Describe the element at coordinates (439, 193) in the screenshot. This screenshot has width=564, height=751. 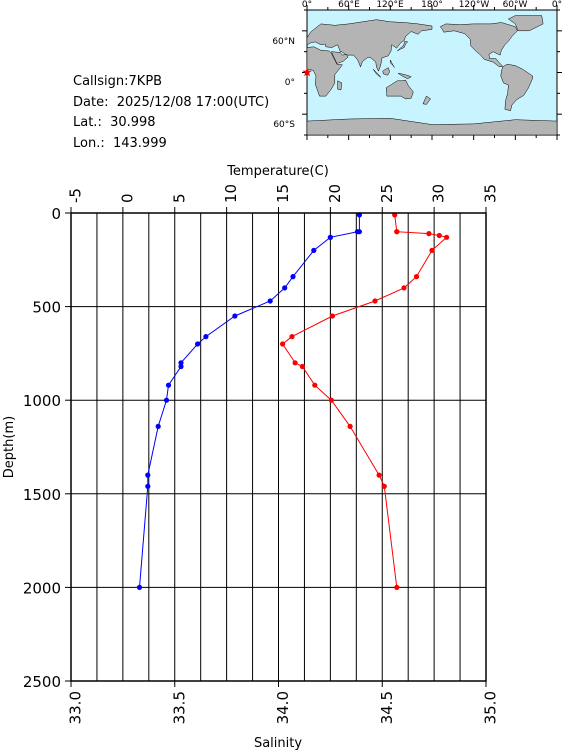
I see `temperature-tick-label: 30` at that location.